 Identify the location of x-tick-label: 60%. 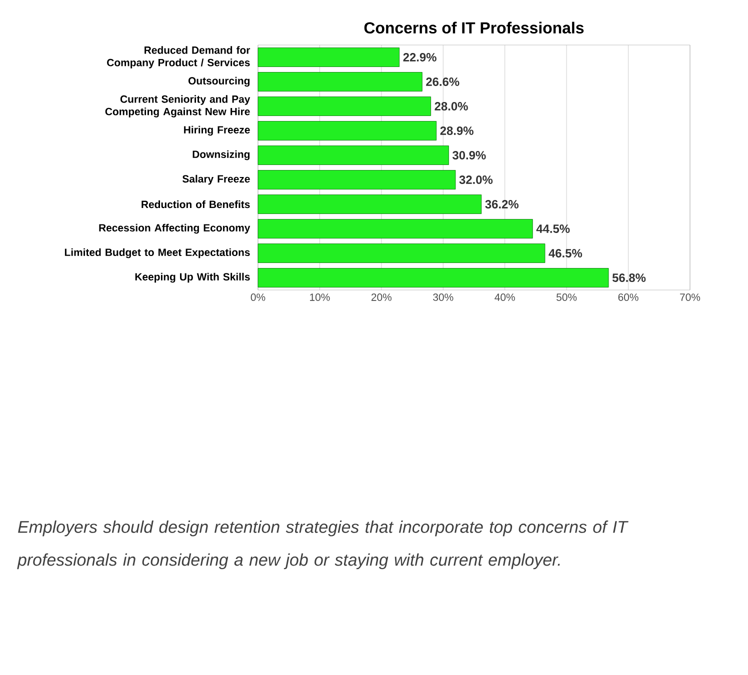
(628, 297).